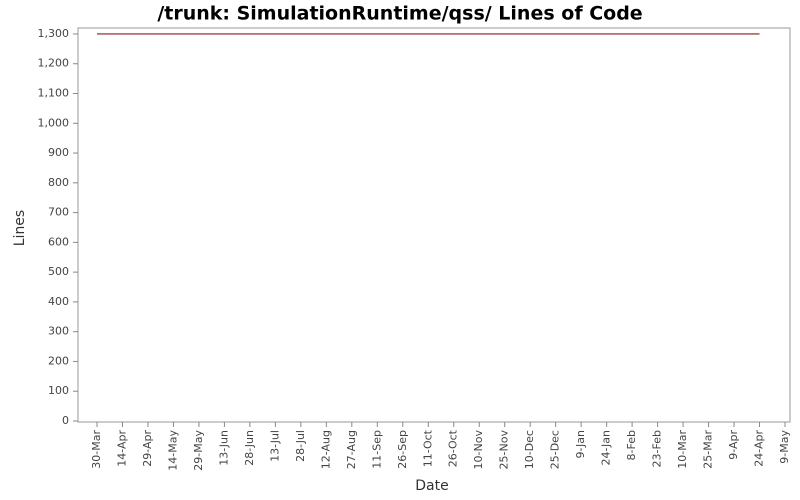  I want to click on x-tick-label: 11-Sep, so click(376, 449).